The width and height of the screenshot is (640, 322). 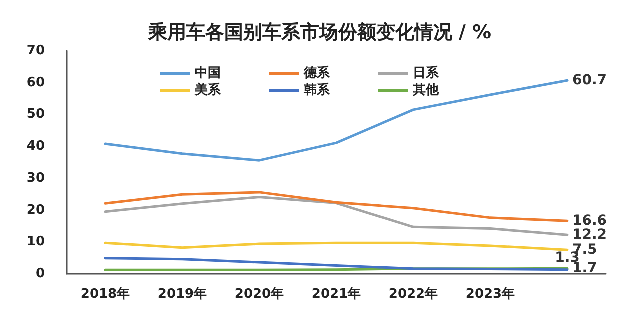 I want to click on y-tick-label: 70, so click(x=35, y=51).